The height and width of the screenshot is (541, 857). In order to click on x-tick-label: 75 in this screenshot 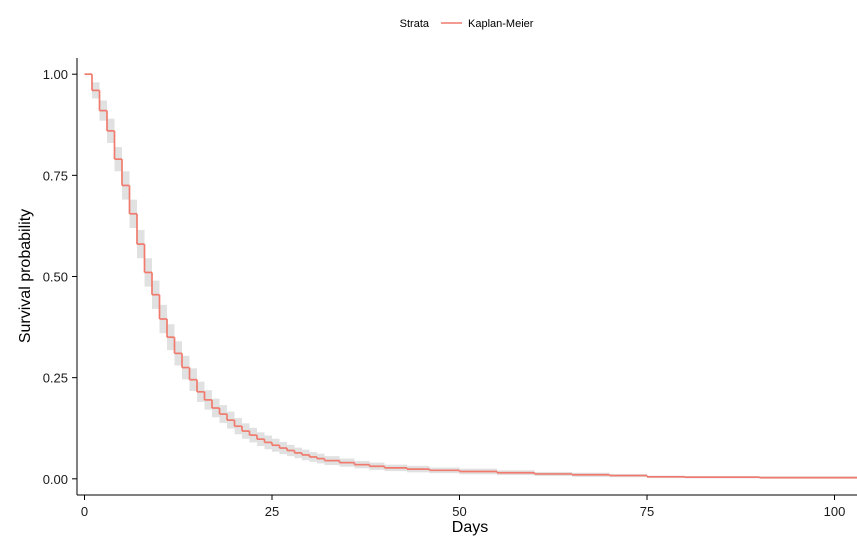, I will do `click(647, 511)`.